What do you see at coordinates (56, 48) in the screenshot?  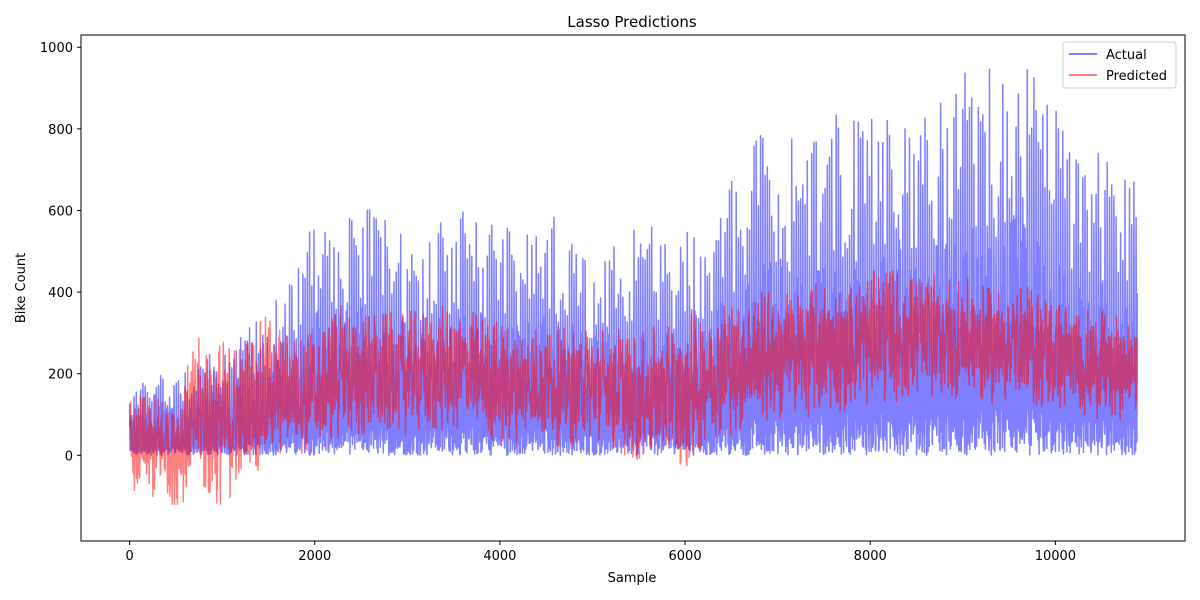 I see `y-tick-label: 1000` at bounding box center [56, 48].